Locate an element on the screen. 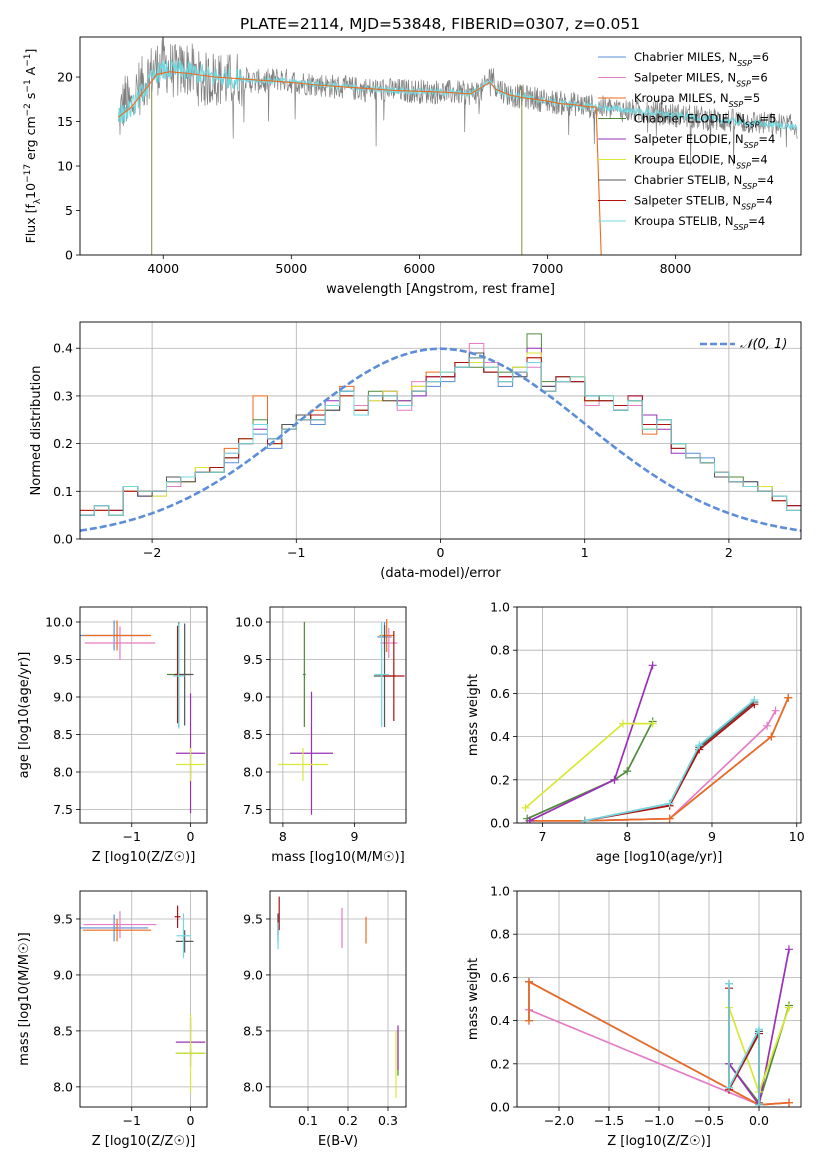  legend-label: Kroupa MILES, NSSP=5 is located at coordinates (697, 100).